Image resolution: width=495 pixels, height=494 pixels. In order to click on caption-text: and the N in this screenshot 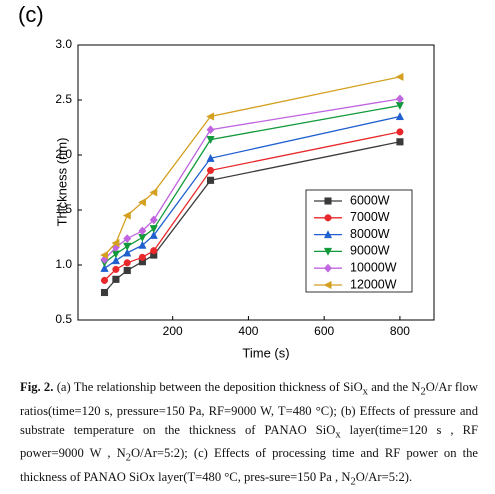, I will do `click(394, 387)`.